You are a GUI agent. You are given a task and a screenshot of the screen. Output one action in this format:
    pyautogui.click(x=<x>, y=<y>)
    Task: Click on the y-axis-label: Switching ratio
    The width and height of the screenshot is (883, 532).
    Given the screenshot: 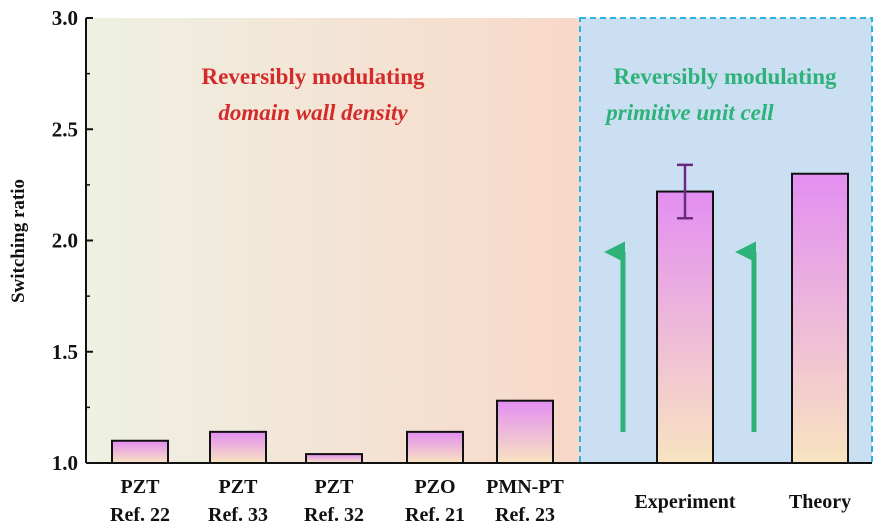 What is the action you would take?
    pyautogui.click(x=18, y=241)
    